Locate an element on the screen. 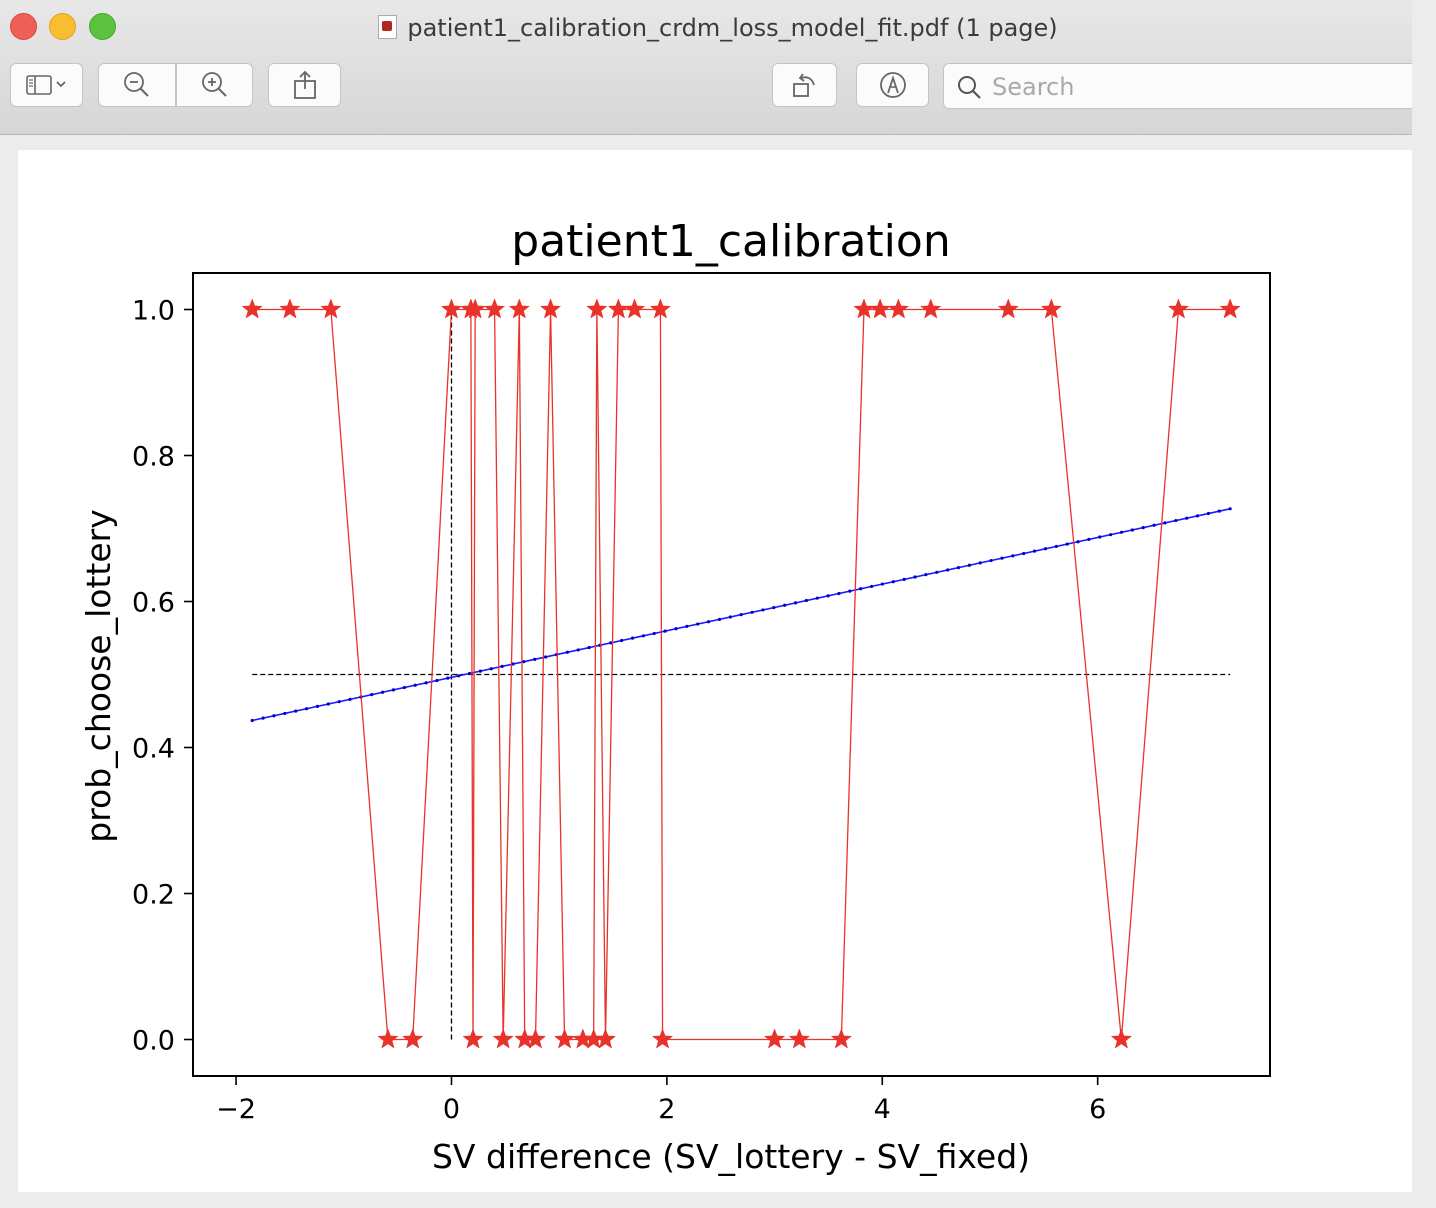 The height and width of the screenshot is (1208, 1436). y-tick-label: 1.0 is located at coordinates (153, 311).